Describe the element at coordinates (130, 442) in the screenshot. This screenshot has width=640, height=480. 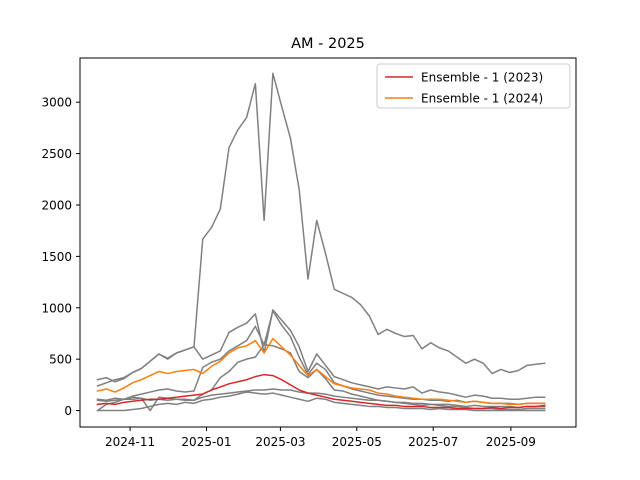
I see `x-tick-label: 2024-11` at that location.